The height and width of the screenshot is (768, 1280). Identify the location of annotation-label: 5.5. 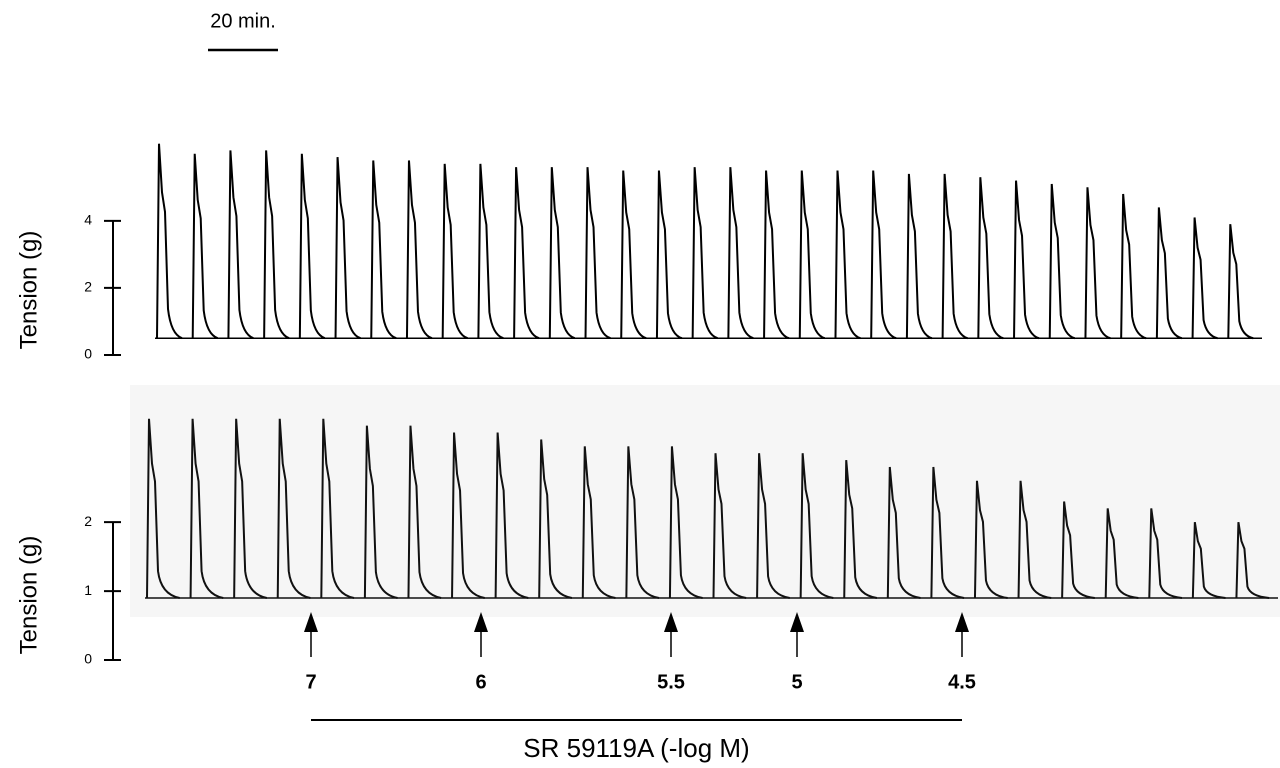
(671, 682).